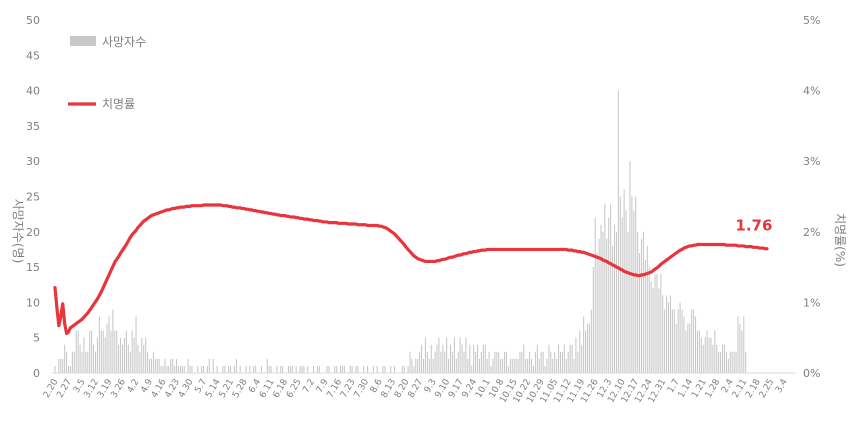 Image resolution: width=850 pixels, height=432 pixels. What do you see at coordinates (713, 388) in the screenshot?
I see `x-tick-label: 1.28` at bounding box center [713, 388].